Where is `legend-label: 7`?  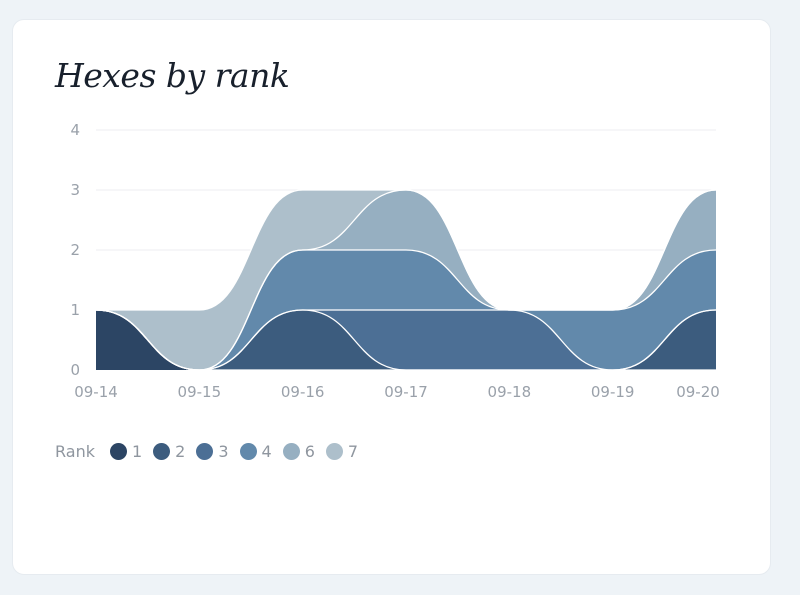 legend-label: 7 is located at coordinates (353, 451).